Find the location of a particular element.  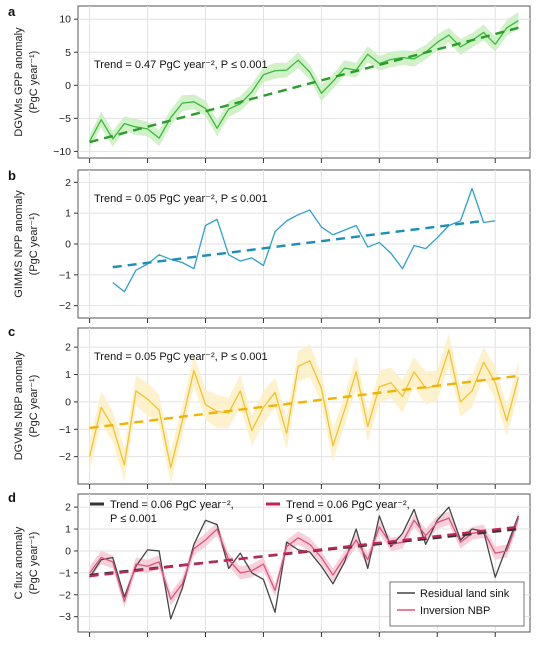

y-tick-label: −5 is located at coordinates (65, 119).